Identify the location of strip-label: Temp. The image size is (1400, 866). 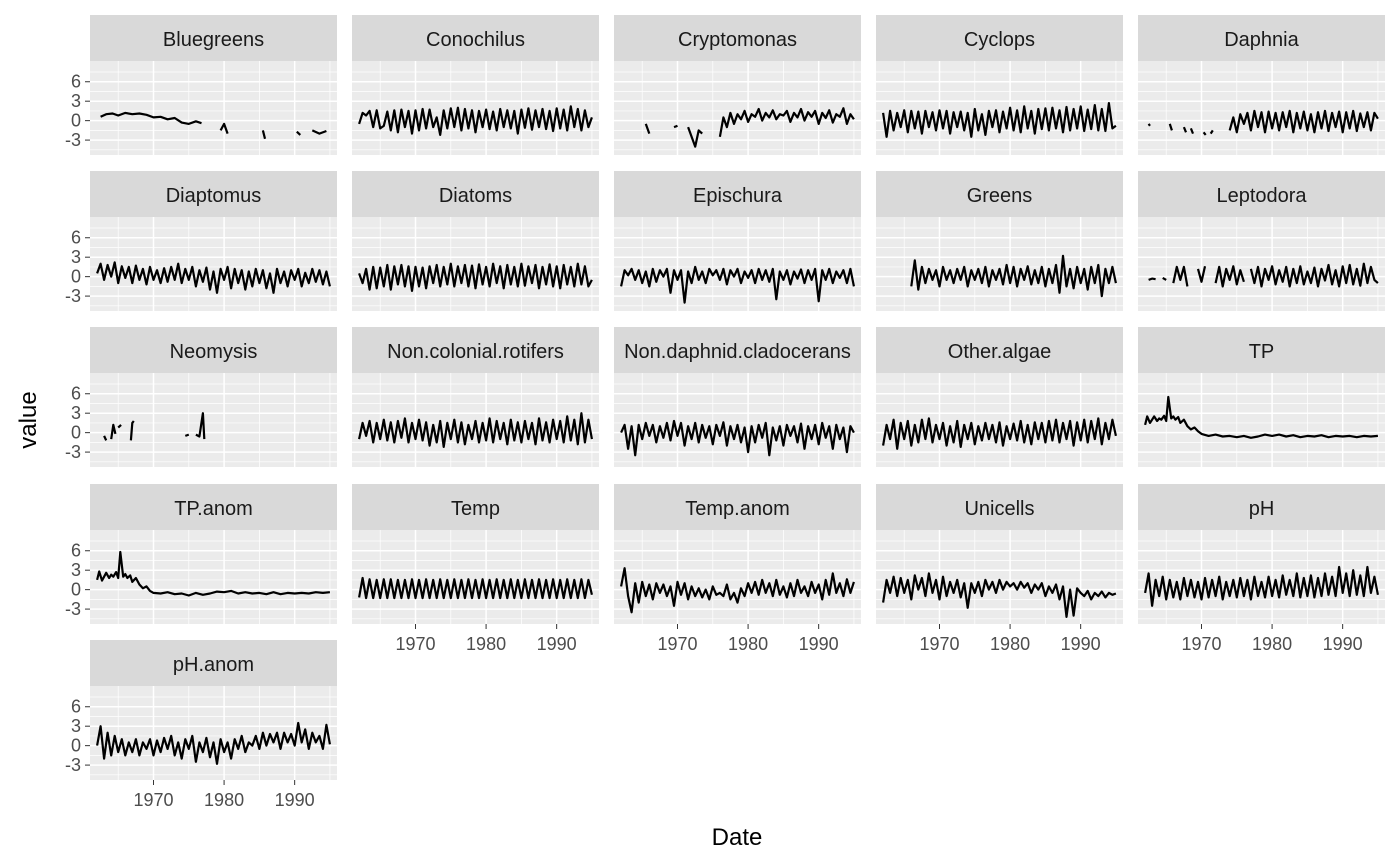
(475, 509).